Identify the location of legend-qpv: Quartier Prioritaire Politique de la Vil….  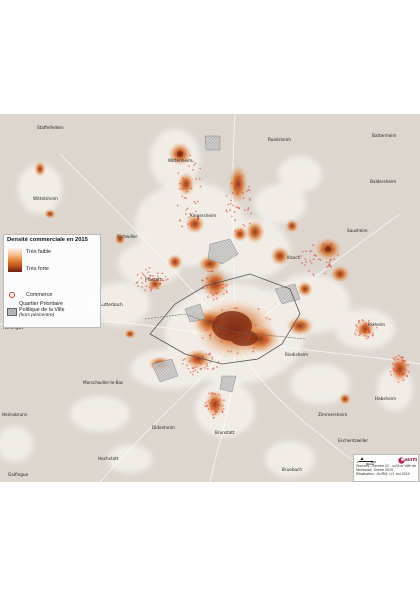
(42, 307).